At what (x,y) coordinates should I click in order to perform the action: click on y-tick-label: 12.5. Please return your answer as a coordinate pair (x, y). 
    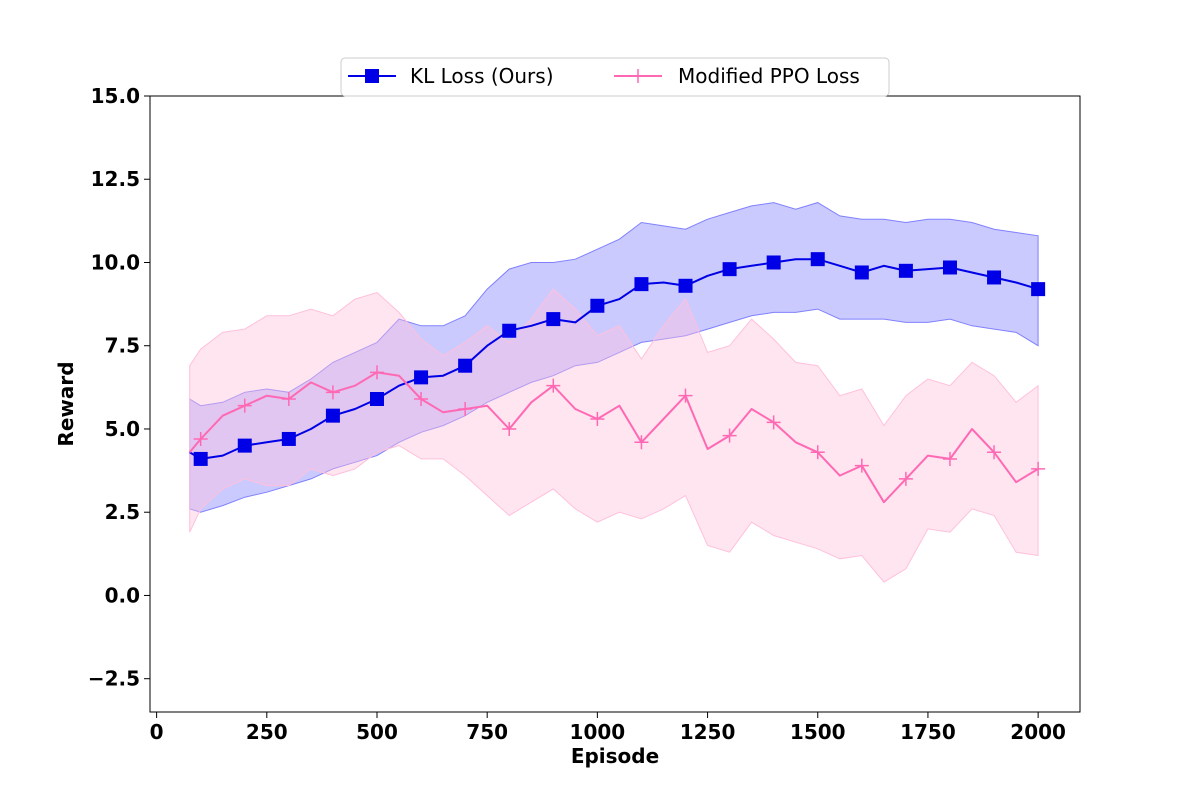
    Looking at the image, I should click on (115, 179).